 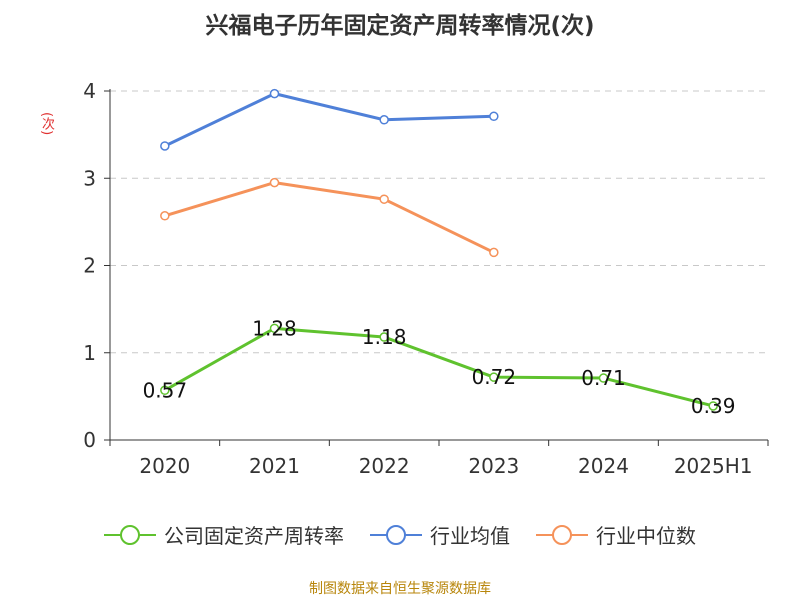 I want to click on data-label: 1.28, so click(x=274, y=328).